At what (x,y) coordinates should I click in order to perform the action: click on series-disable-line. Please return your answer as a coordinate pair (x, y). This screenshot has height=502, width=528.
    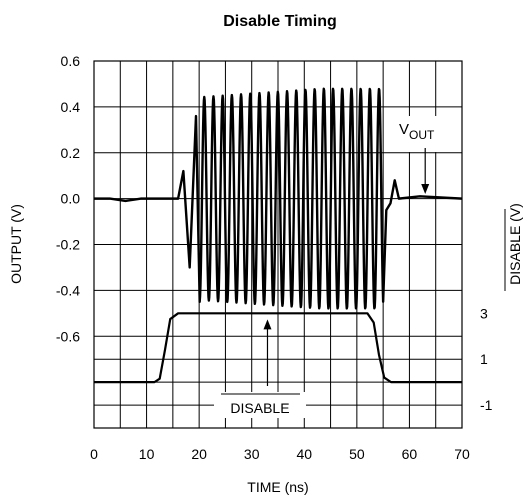
    Looking at the image, I should click on (278, 348).